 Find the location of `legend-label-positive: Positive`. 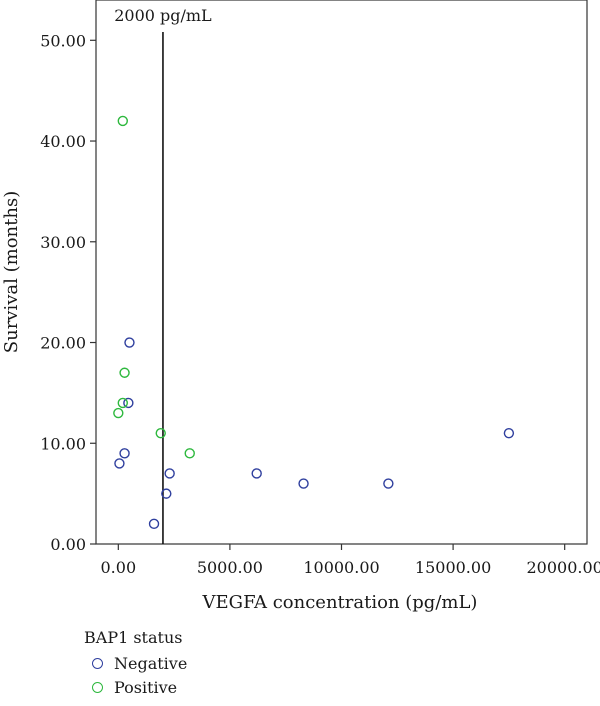

legend-label-positive: Positive is located at coordinates (146, 687).